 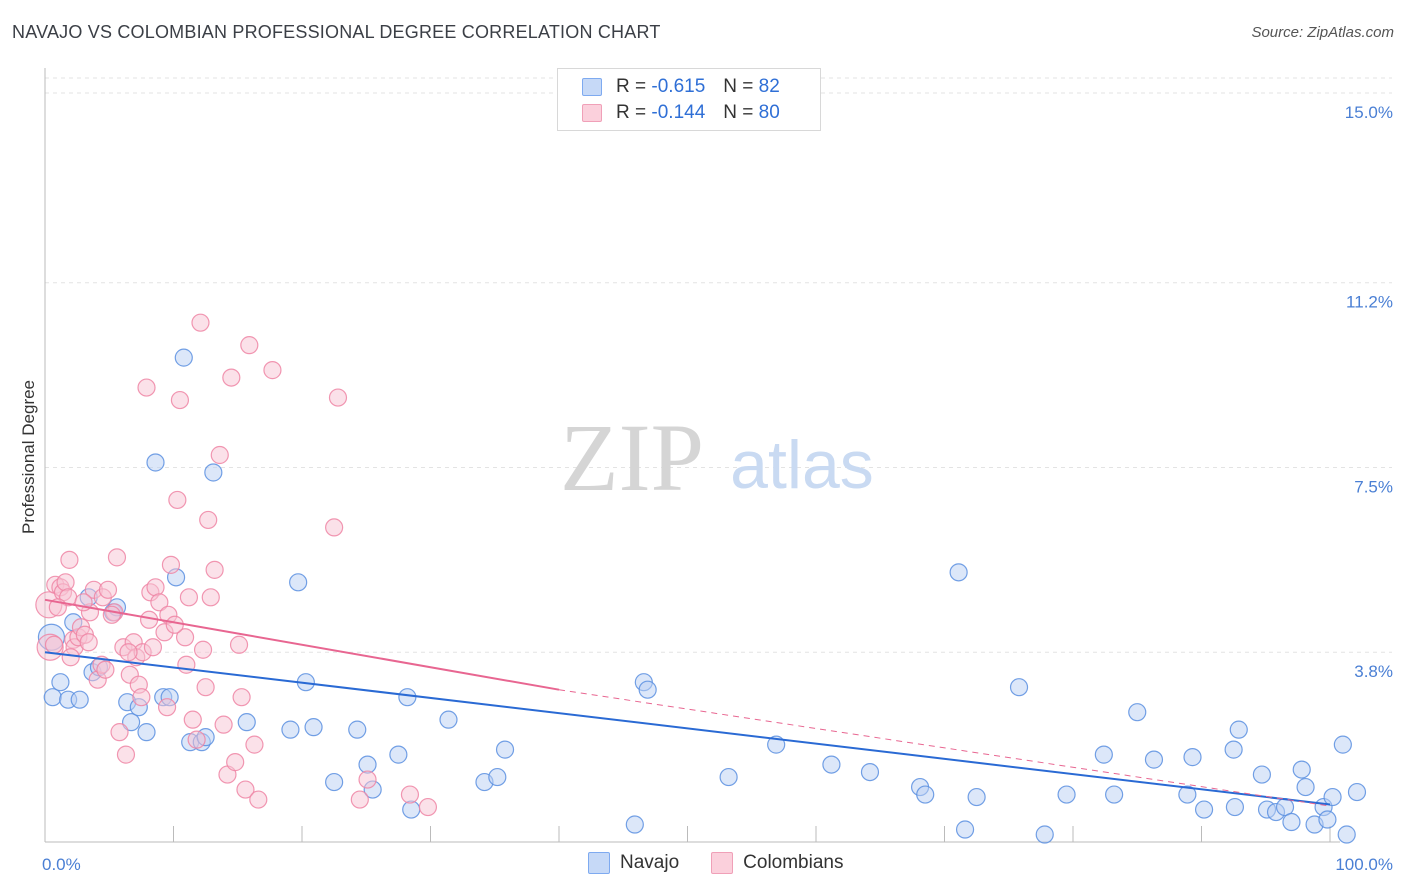 I want to click on colombians-trend-extension, so click(x=944, y=748).